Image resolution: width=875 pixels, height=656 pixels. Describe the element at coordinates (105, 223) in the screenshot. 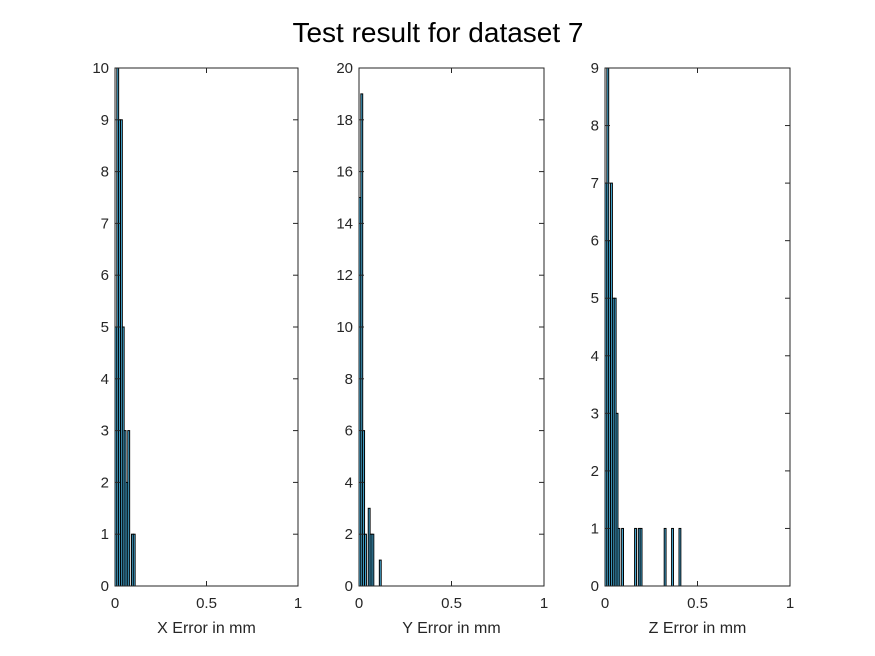

I see `x-ytick-label: 7` at that location.